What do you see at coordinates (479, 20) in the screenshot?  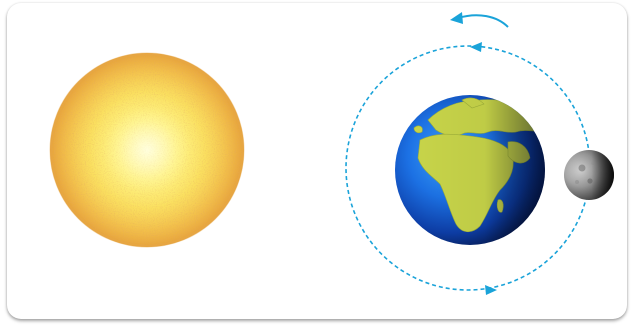 I see `rotation-arrow-icon` at bounding box center [479, 20].